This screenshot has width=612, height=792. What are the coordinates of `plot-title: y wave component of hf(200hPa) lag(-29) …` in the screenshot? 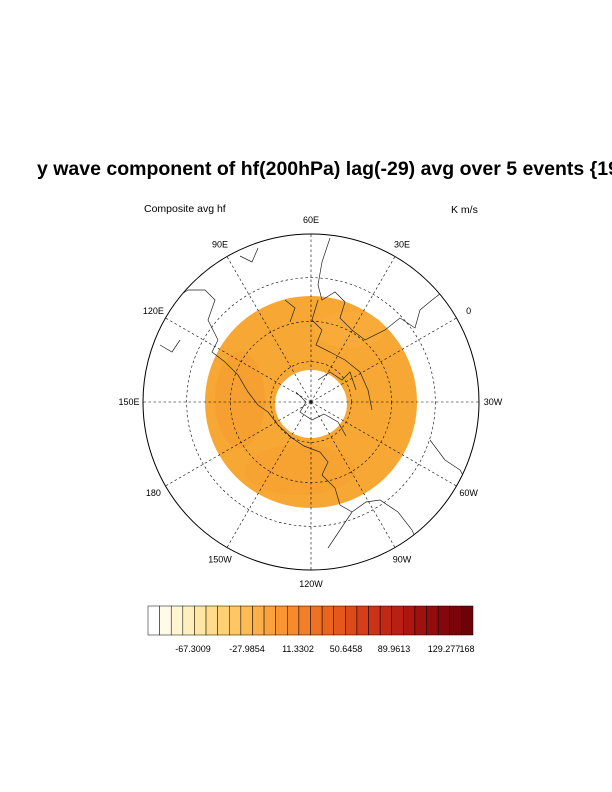 It's located at (324, 169).